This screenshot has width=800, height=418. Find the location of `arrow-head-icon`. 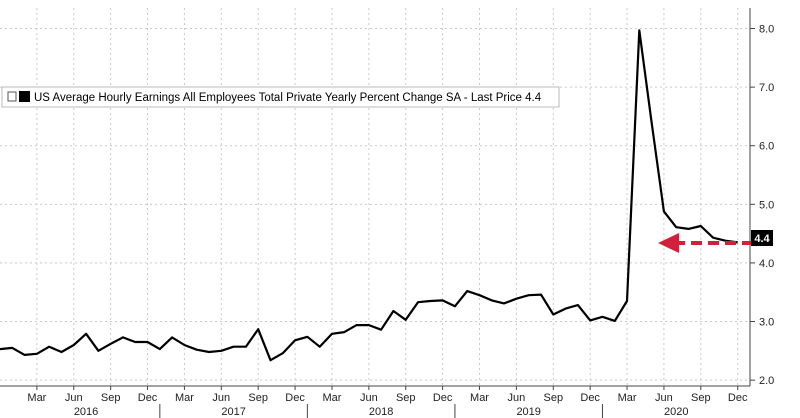

arrow-head-icon is located at coordinates (668, 243).